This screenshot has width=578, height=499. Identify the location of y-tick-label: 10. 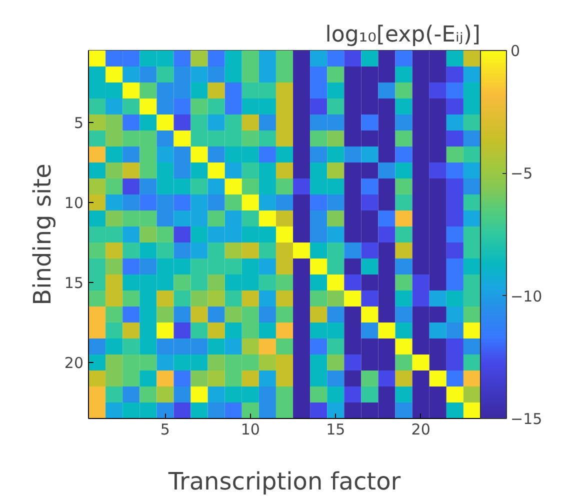
(74, 203).